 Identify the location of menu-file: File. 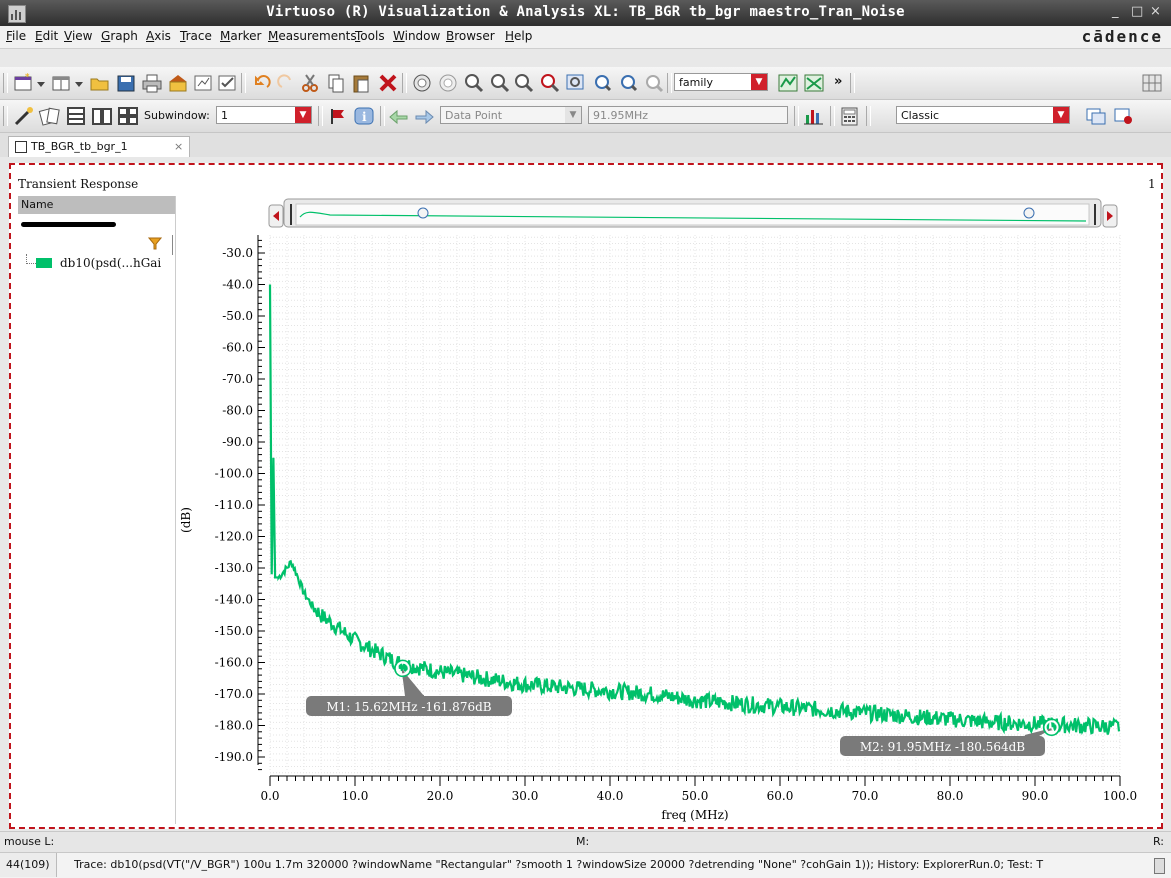
(16, 36).